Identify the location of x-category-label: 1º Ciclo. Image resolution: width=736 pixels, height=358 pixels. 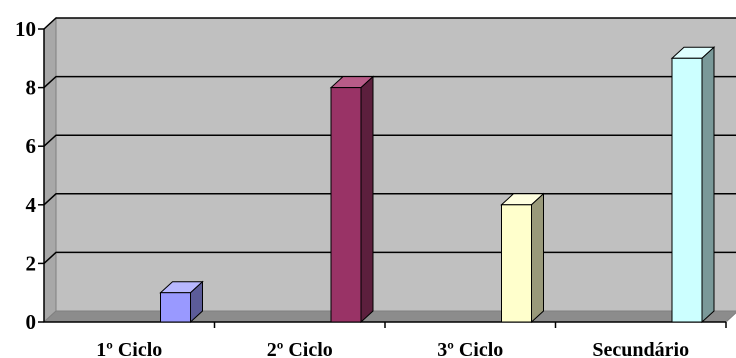
(129, 348).